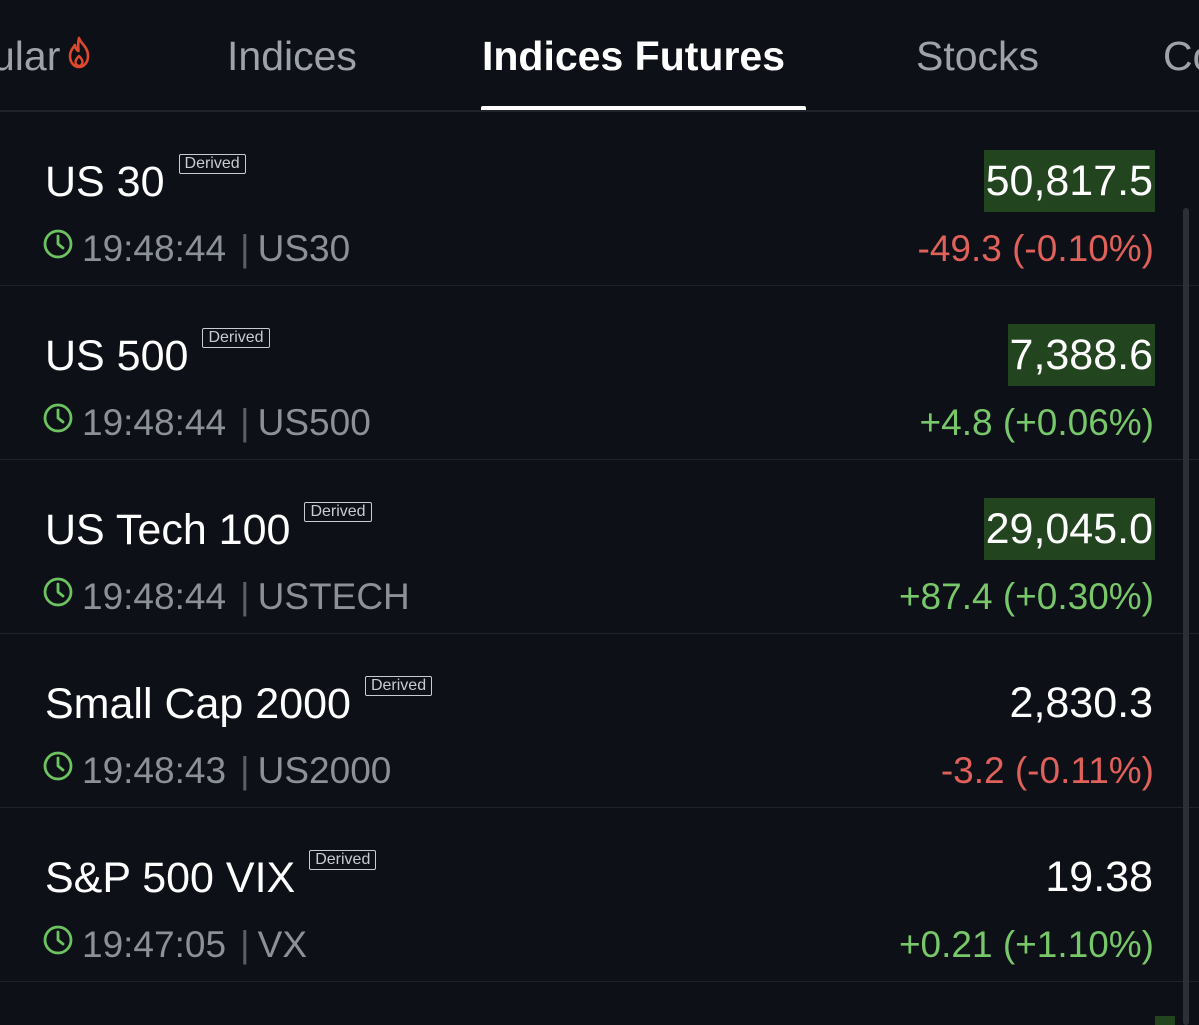 The width and height of the screenshot is (1199, 1025). Describe the element at coordinates (154, 770) in the screenshot. I see `update-time: 19:48:43` at that location.